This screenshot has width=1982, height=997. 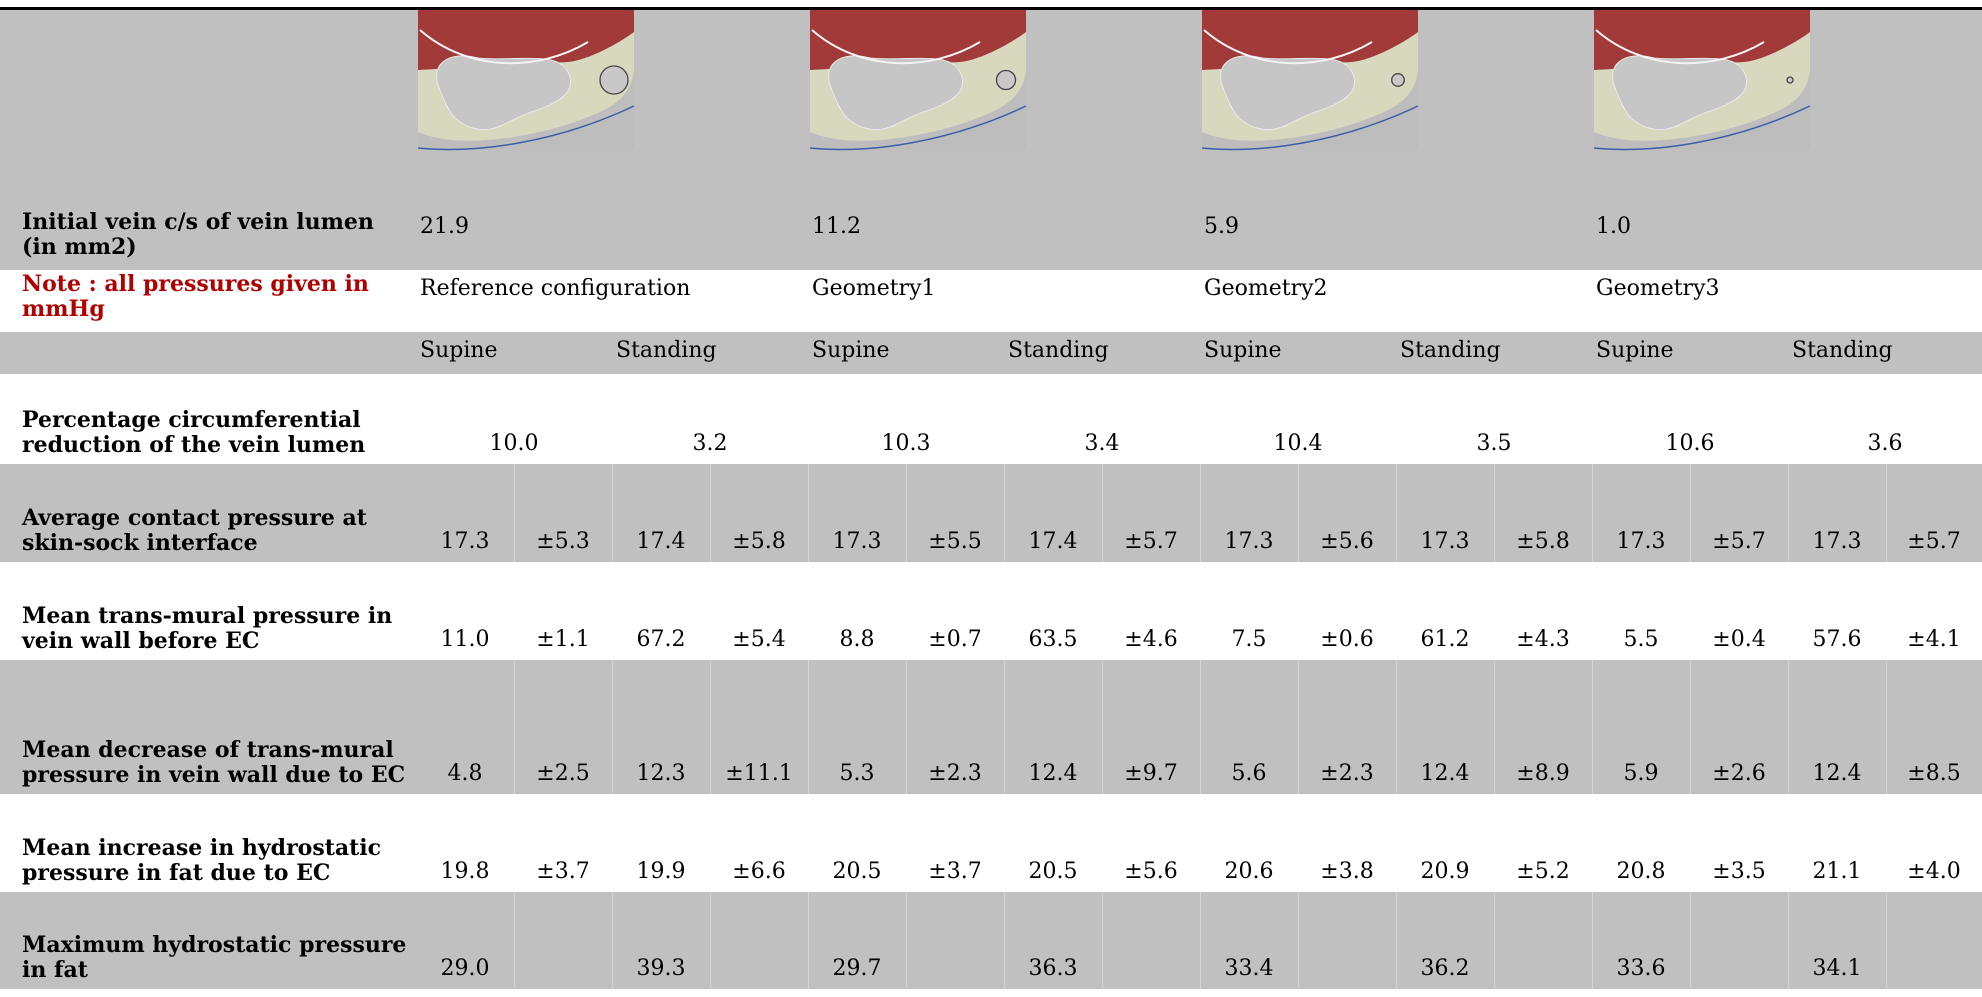 What do you see at coordinates (1347, 611) in the screenshot?
I see `transmural-sd: ±0.6` at bounding box center [1347, 611].